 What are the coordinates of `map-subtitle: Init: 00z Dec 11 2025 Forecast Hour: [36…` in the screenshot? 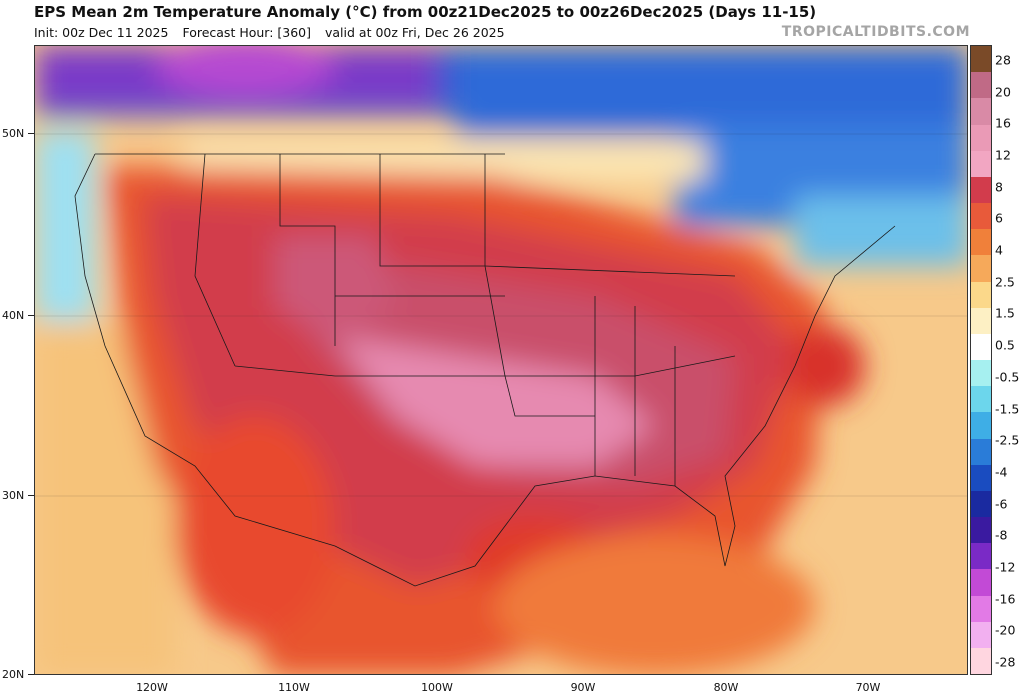 It's located at (274, 32).